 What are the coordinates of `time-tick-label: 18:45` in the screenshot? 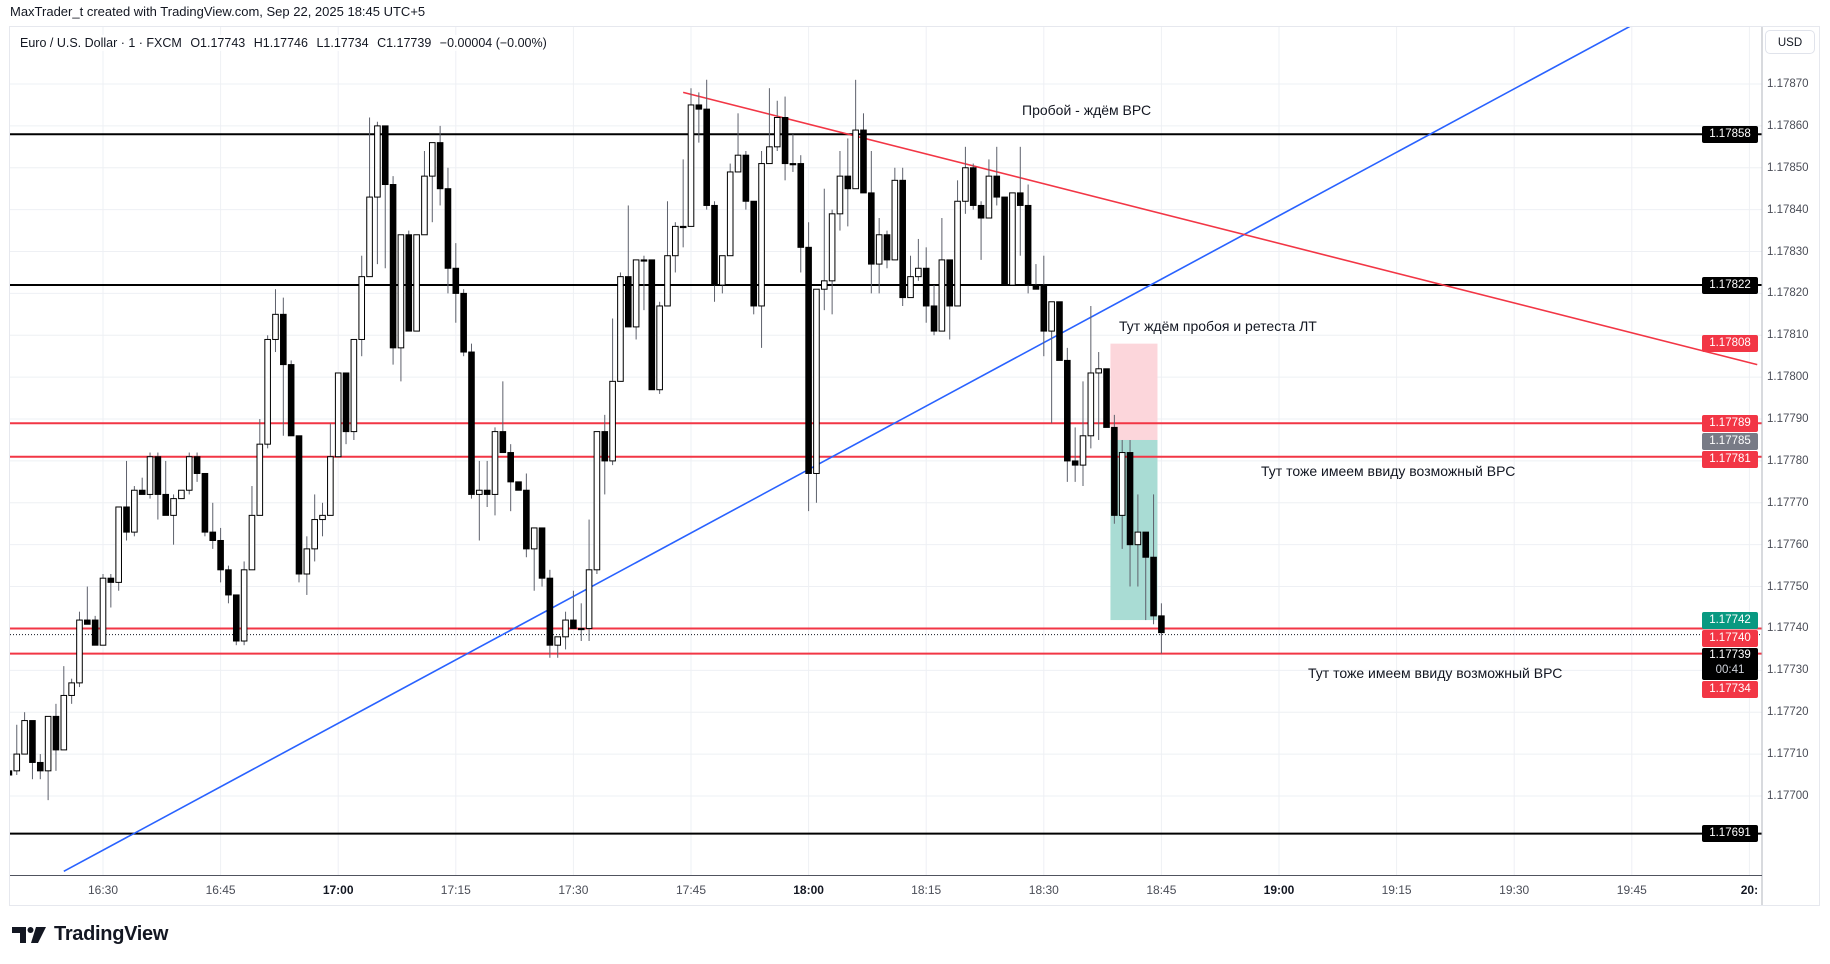 It's located at (1161, 890).